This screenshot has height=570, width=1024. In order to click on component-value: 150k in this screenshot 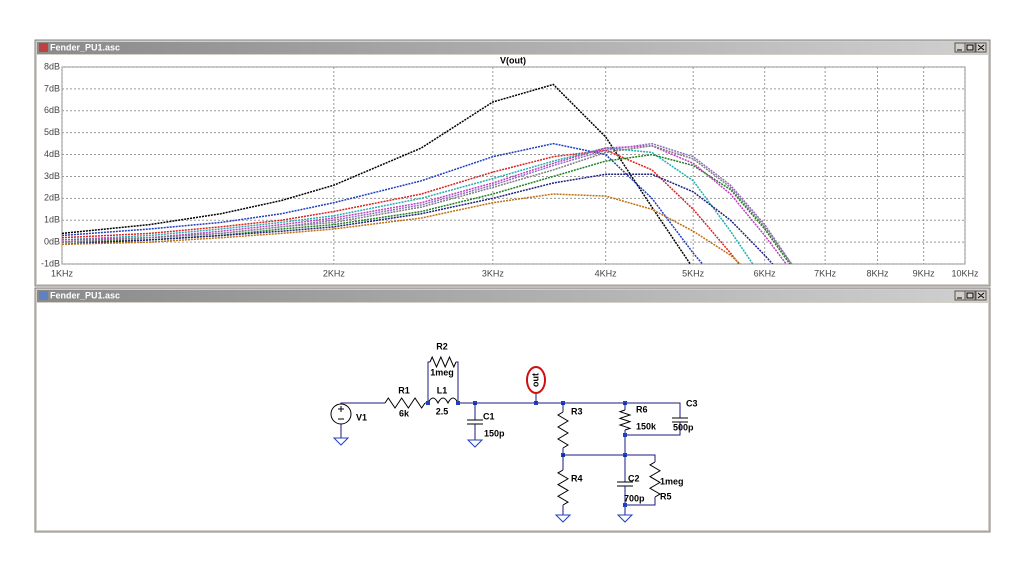, I will do `click(646, 426)`.